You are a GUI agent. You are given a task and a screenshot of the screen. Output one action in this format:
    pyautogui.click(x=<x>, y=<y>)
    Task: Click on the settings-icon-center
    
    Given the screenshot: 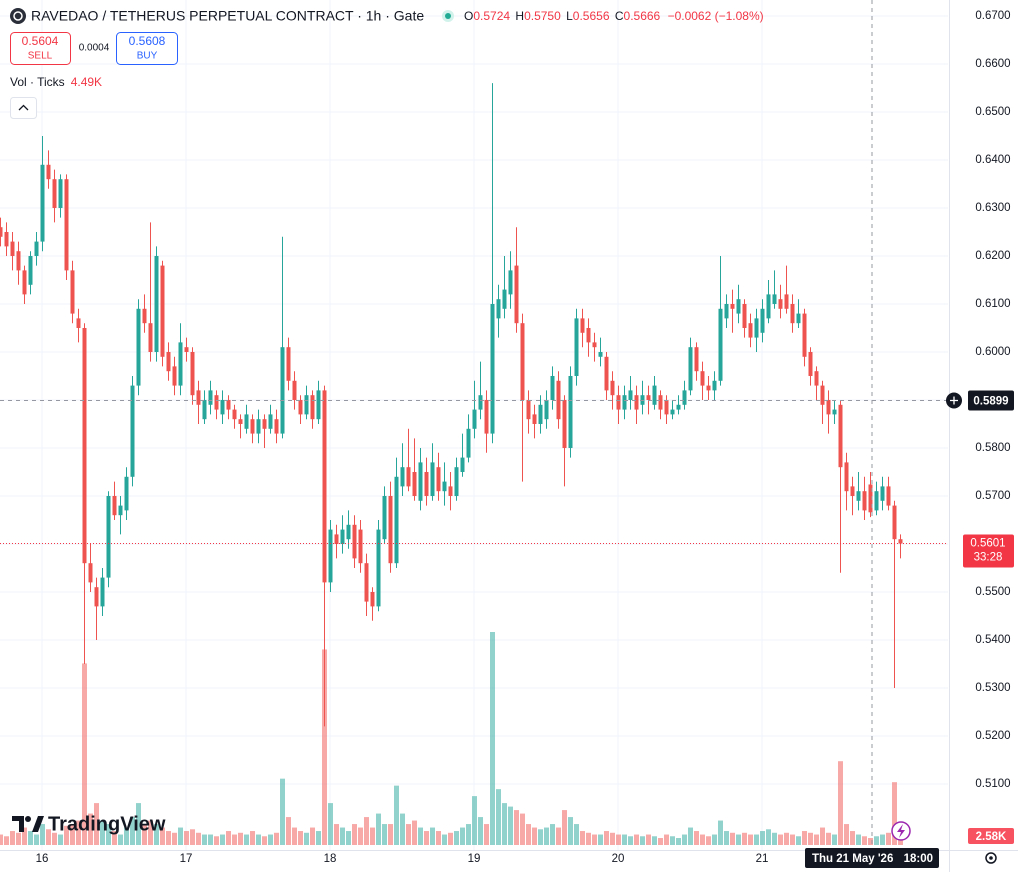 What is the action you would take?
    pyautogui.click(x=991, y=858)
    